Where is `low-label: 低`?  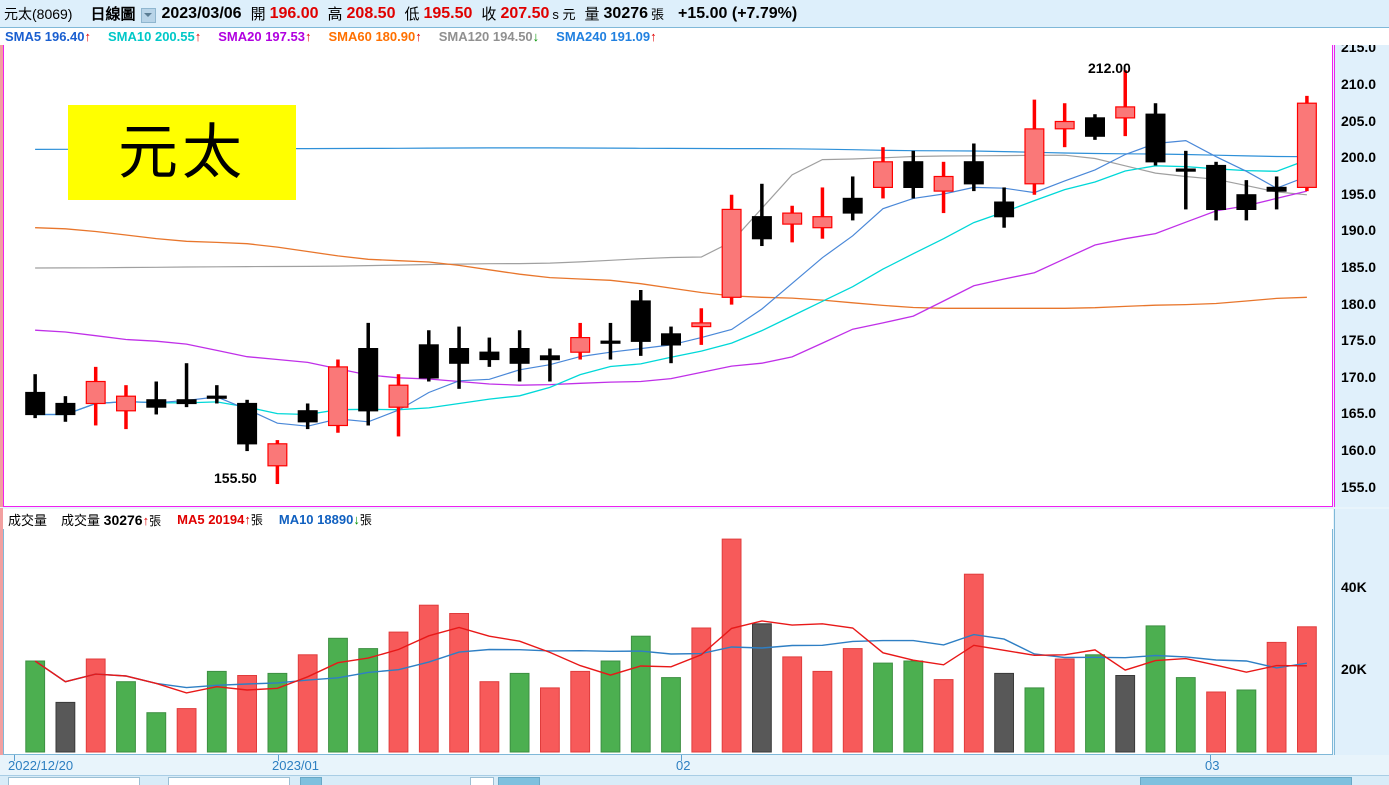
low-label: 低 is located at coordinates (412, 14).